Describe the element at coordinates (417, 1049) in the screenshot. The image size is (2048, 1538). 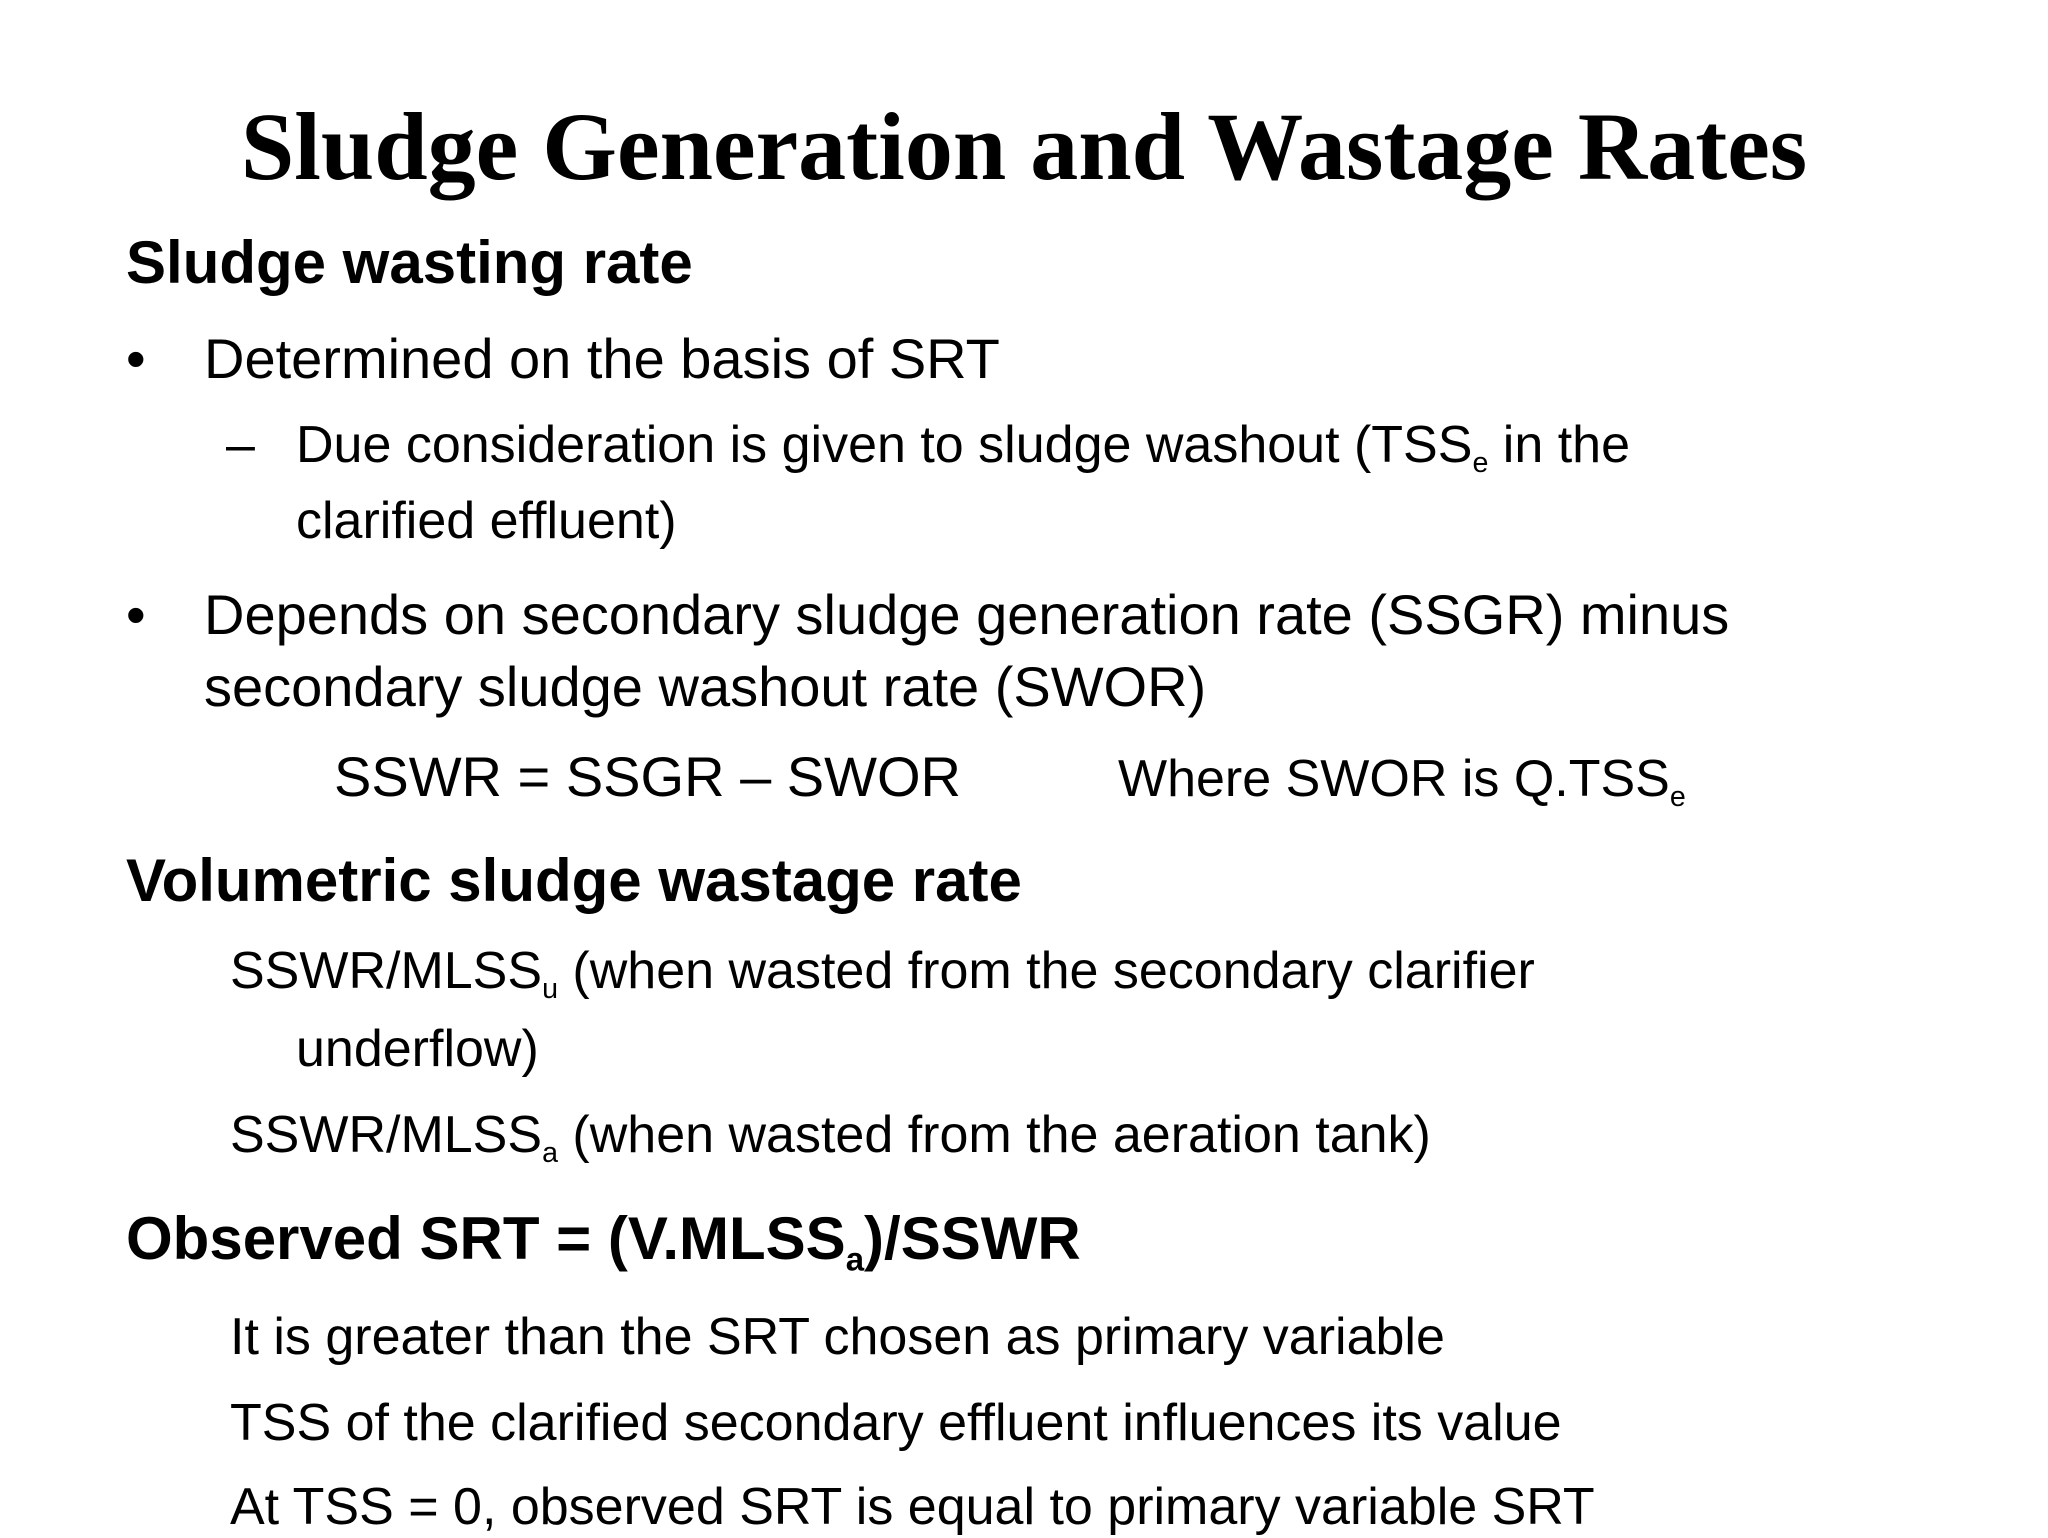
I see `volumetric-line1-cont: underflow)` at that location.